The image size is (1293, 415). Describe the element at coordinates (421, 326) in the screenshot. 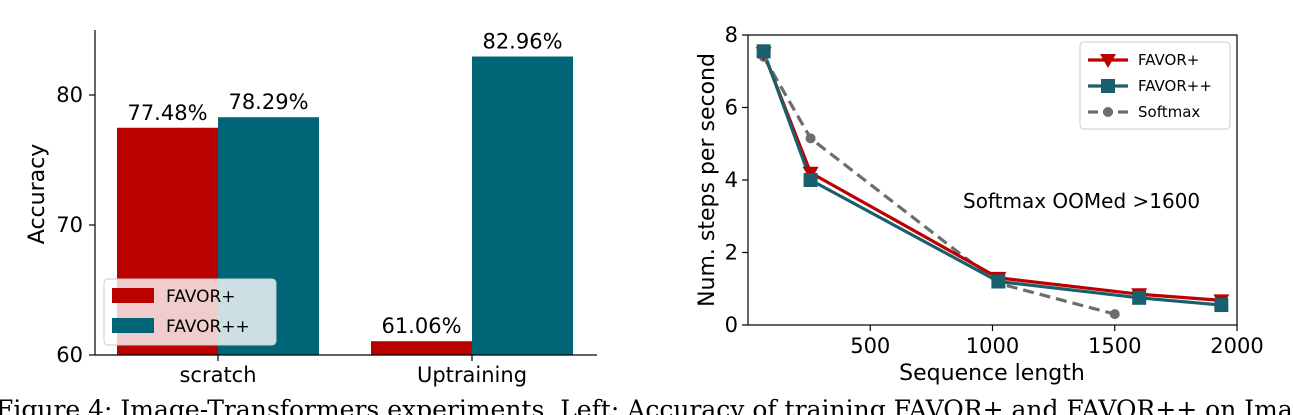

I see `bar-value-label: 61.06%` at that location.